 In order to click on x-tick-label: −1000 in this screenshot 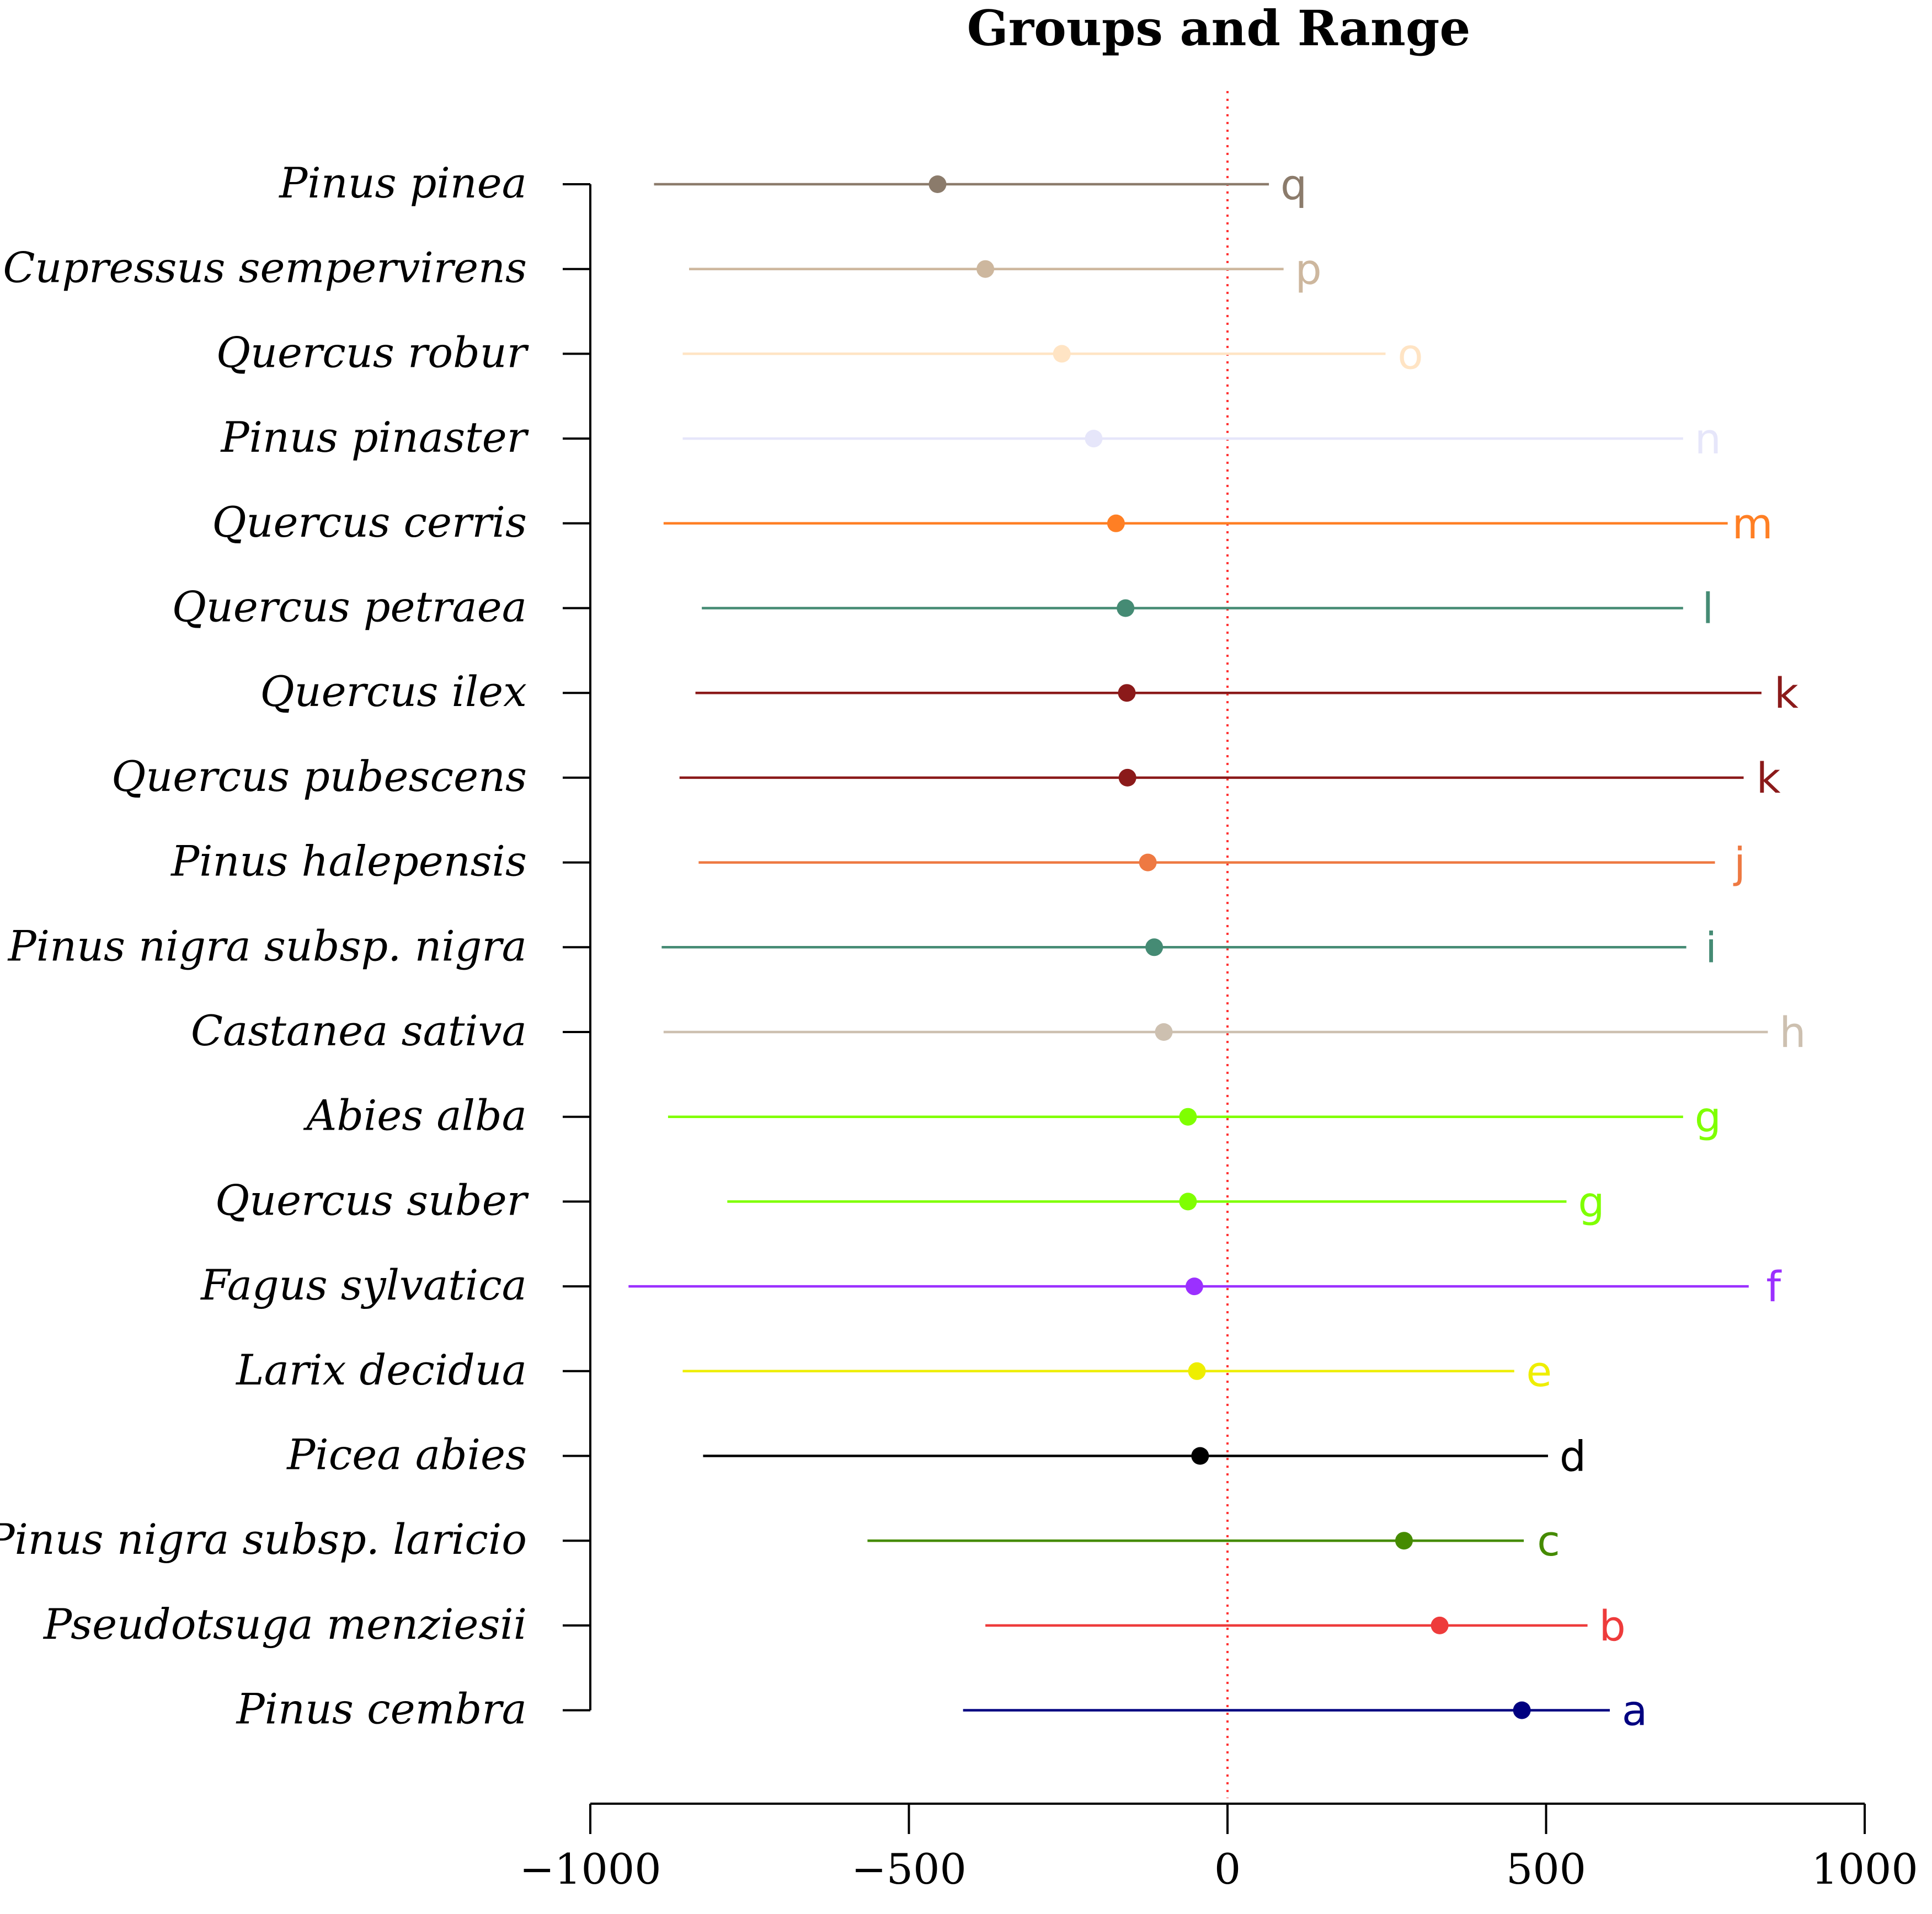, I will do `click(590, 1870)`.